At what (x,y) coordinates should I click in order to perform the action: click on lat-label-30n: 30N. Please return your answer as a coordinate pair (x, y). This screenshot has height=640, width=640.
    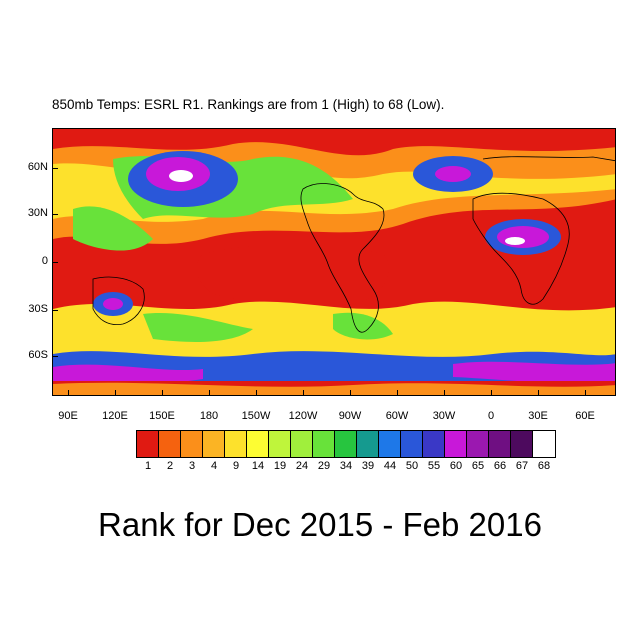
    Looking at the image, I should click on (37, 213).